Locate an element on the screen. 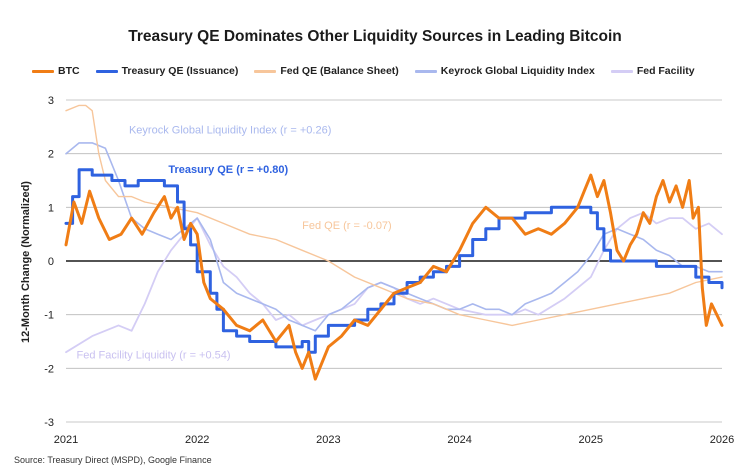  y-tick-label: 1 is located at coordinates (51, 208).